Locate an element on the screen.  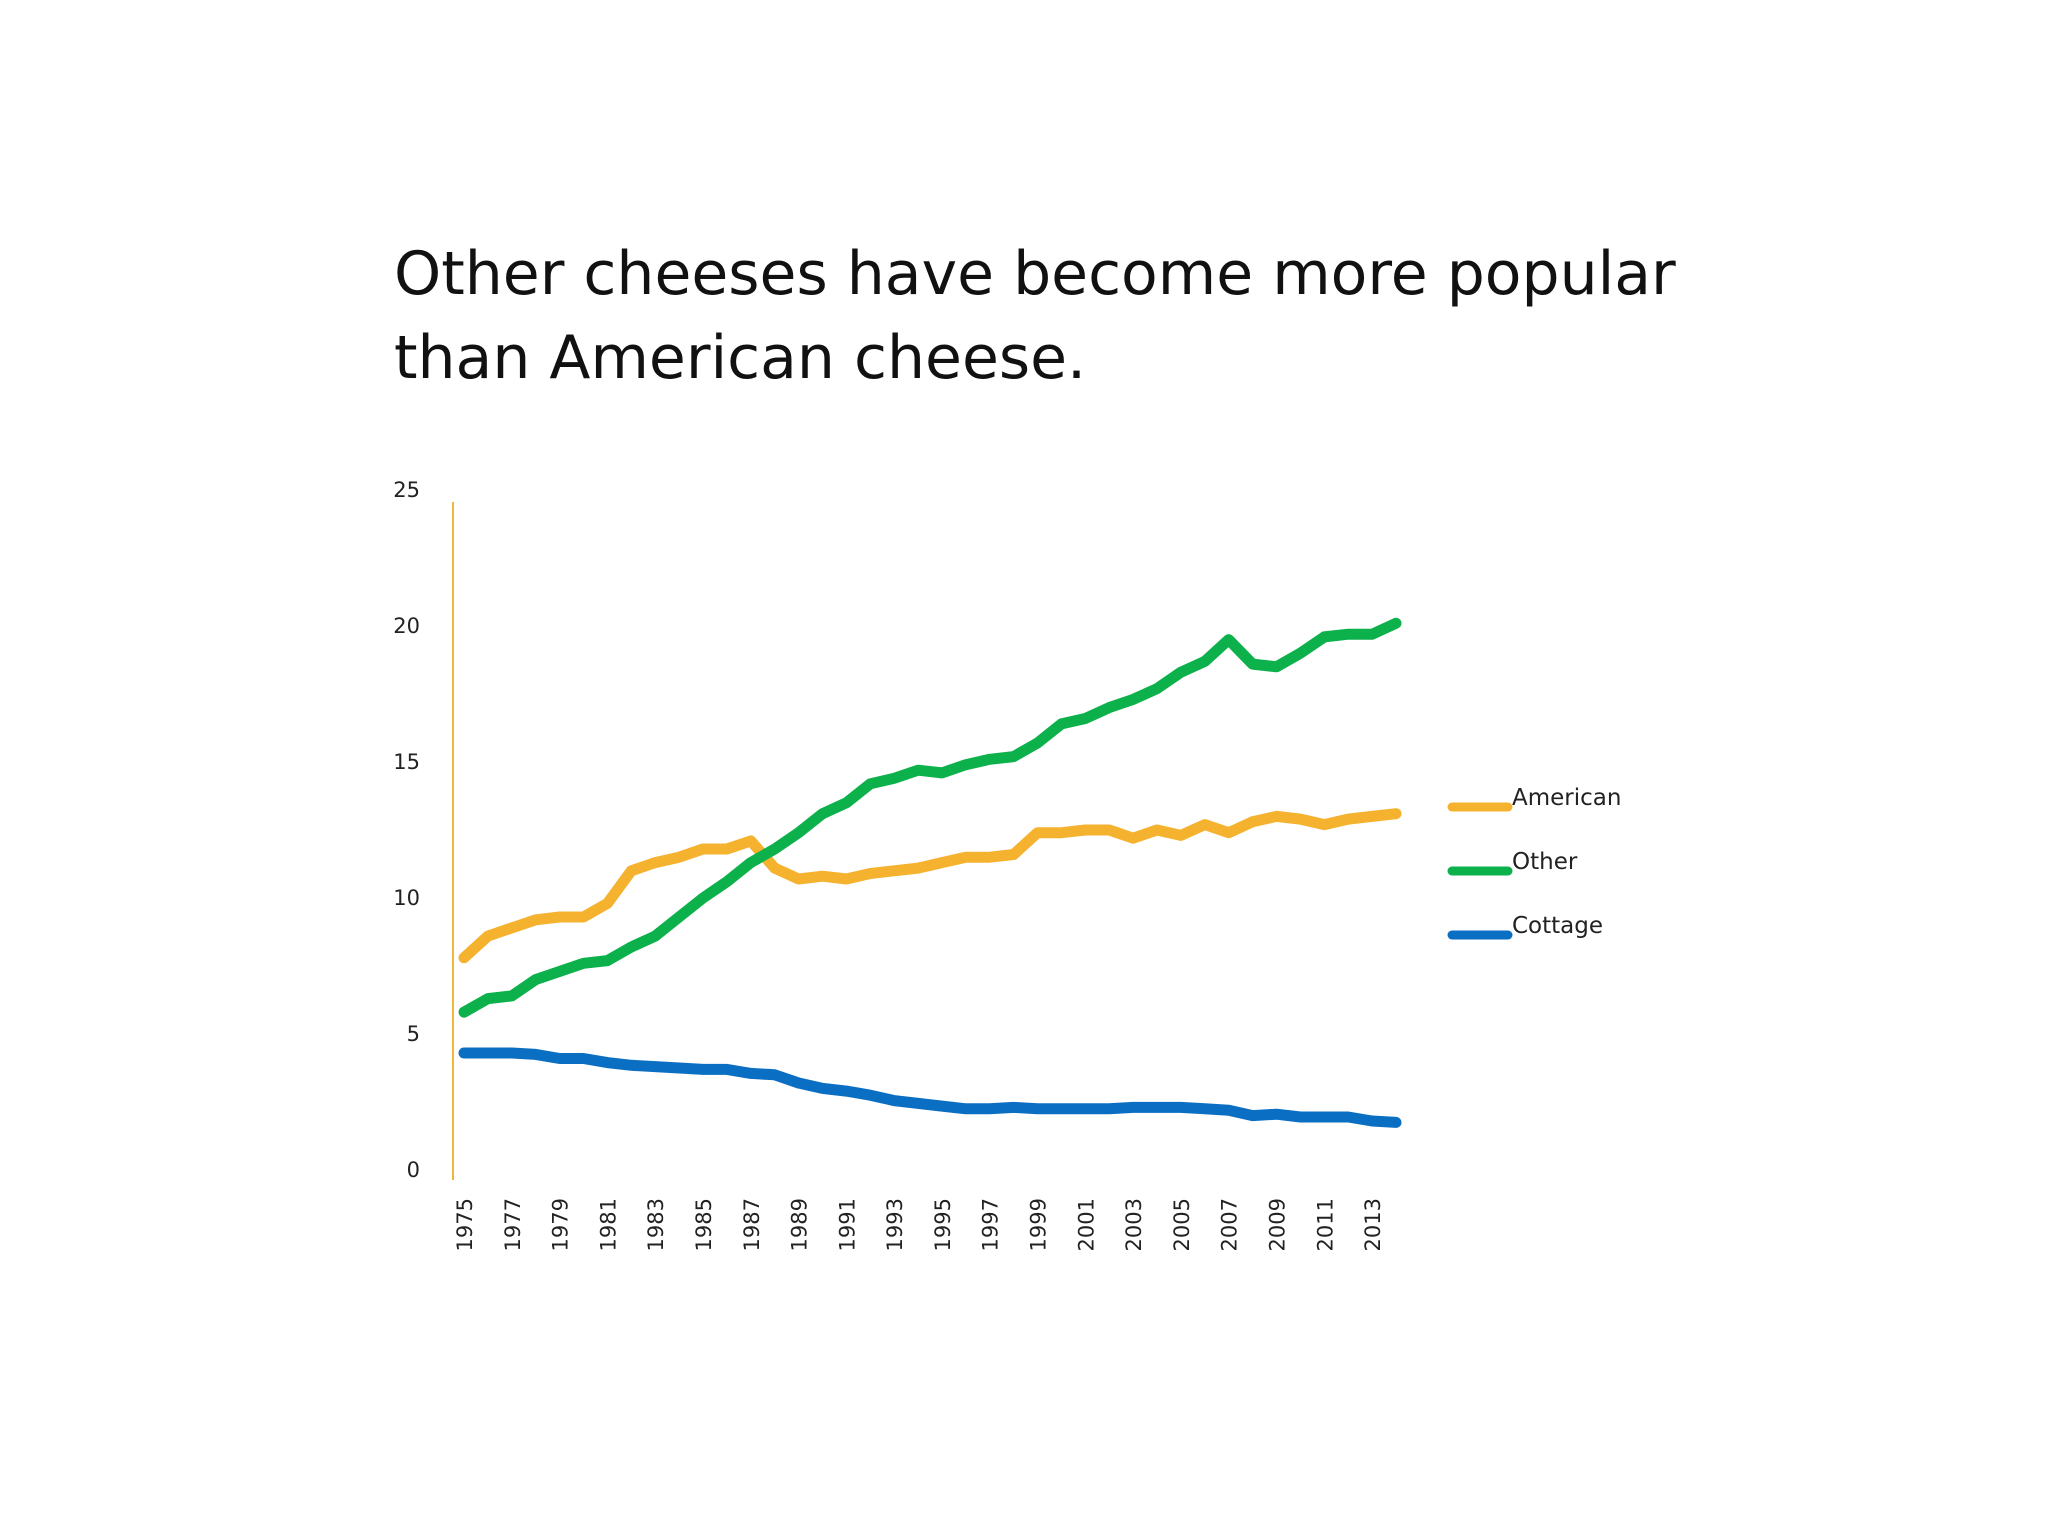
legend: American Other Cottage is located at coordinates (1534, 862).